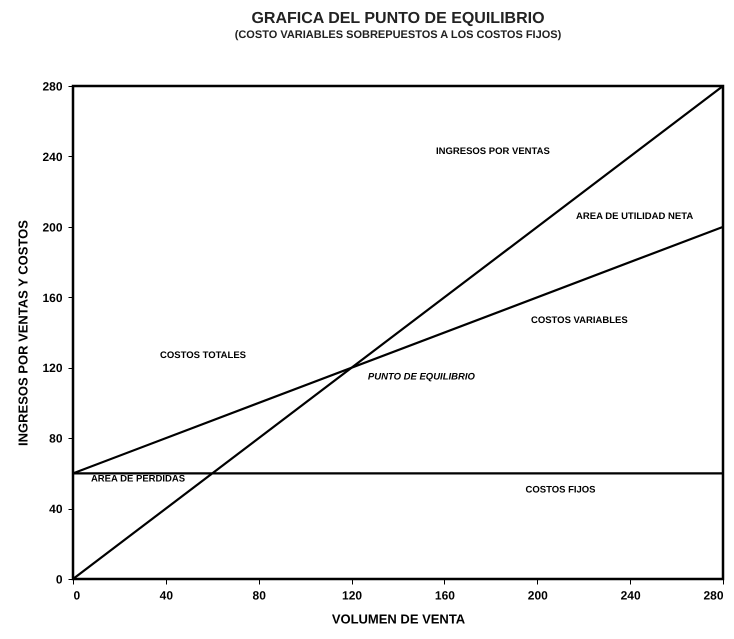 This screenshot has width=734, height=639. What do you see at coordinates (56, 509) in the screenshot?
I see `y-tick-label: 40` at bounding box center [56, 509].